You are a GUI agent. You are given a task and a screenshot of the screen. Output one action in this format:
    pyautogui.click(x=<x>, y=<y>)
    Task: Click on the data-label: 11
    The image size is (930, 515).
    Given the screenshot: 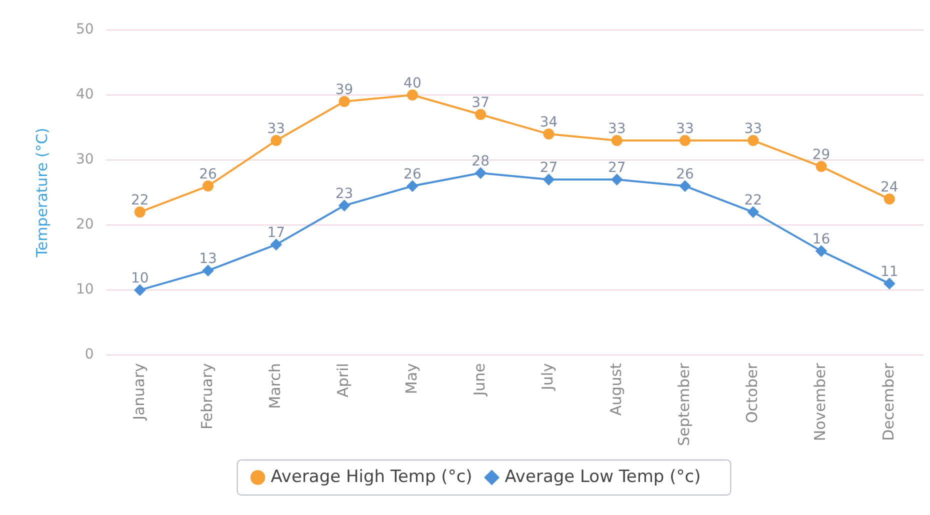 What is the action you would take?
    pyautogui.click(x=889, y=272)
    